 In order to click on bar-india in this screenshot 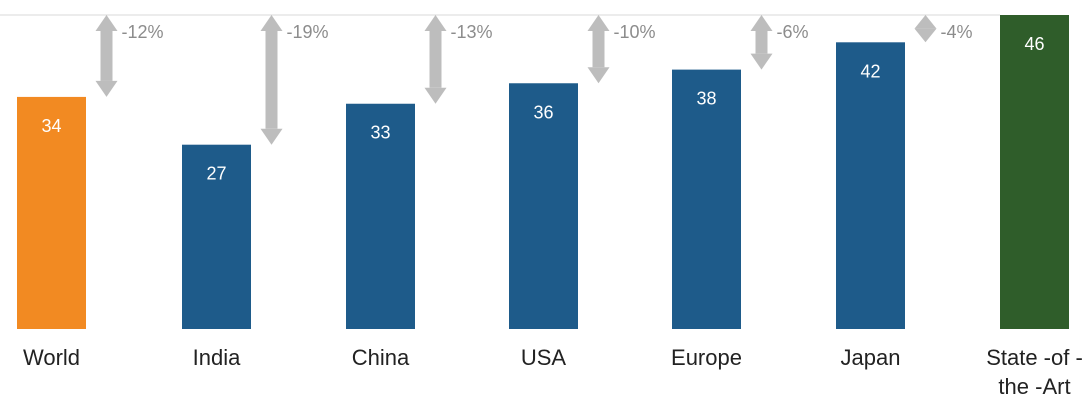, I will do `click(216, 236)`.